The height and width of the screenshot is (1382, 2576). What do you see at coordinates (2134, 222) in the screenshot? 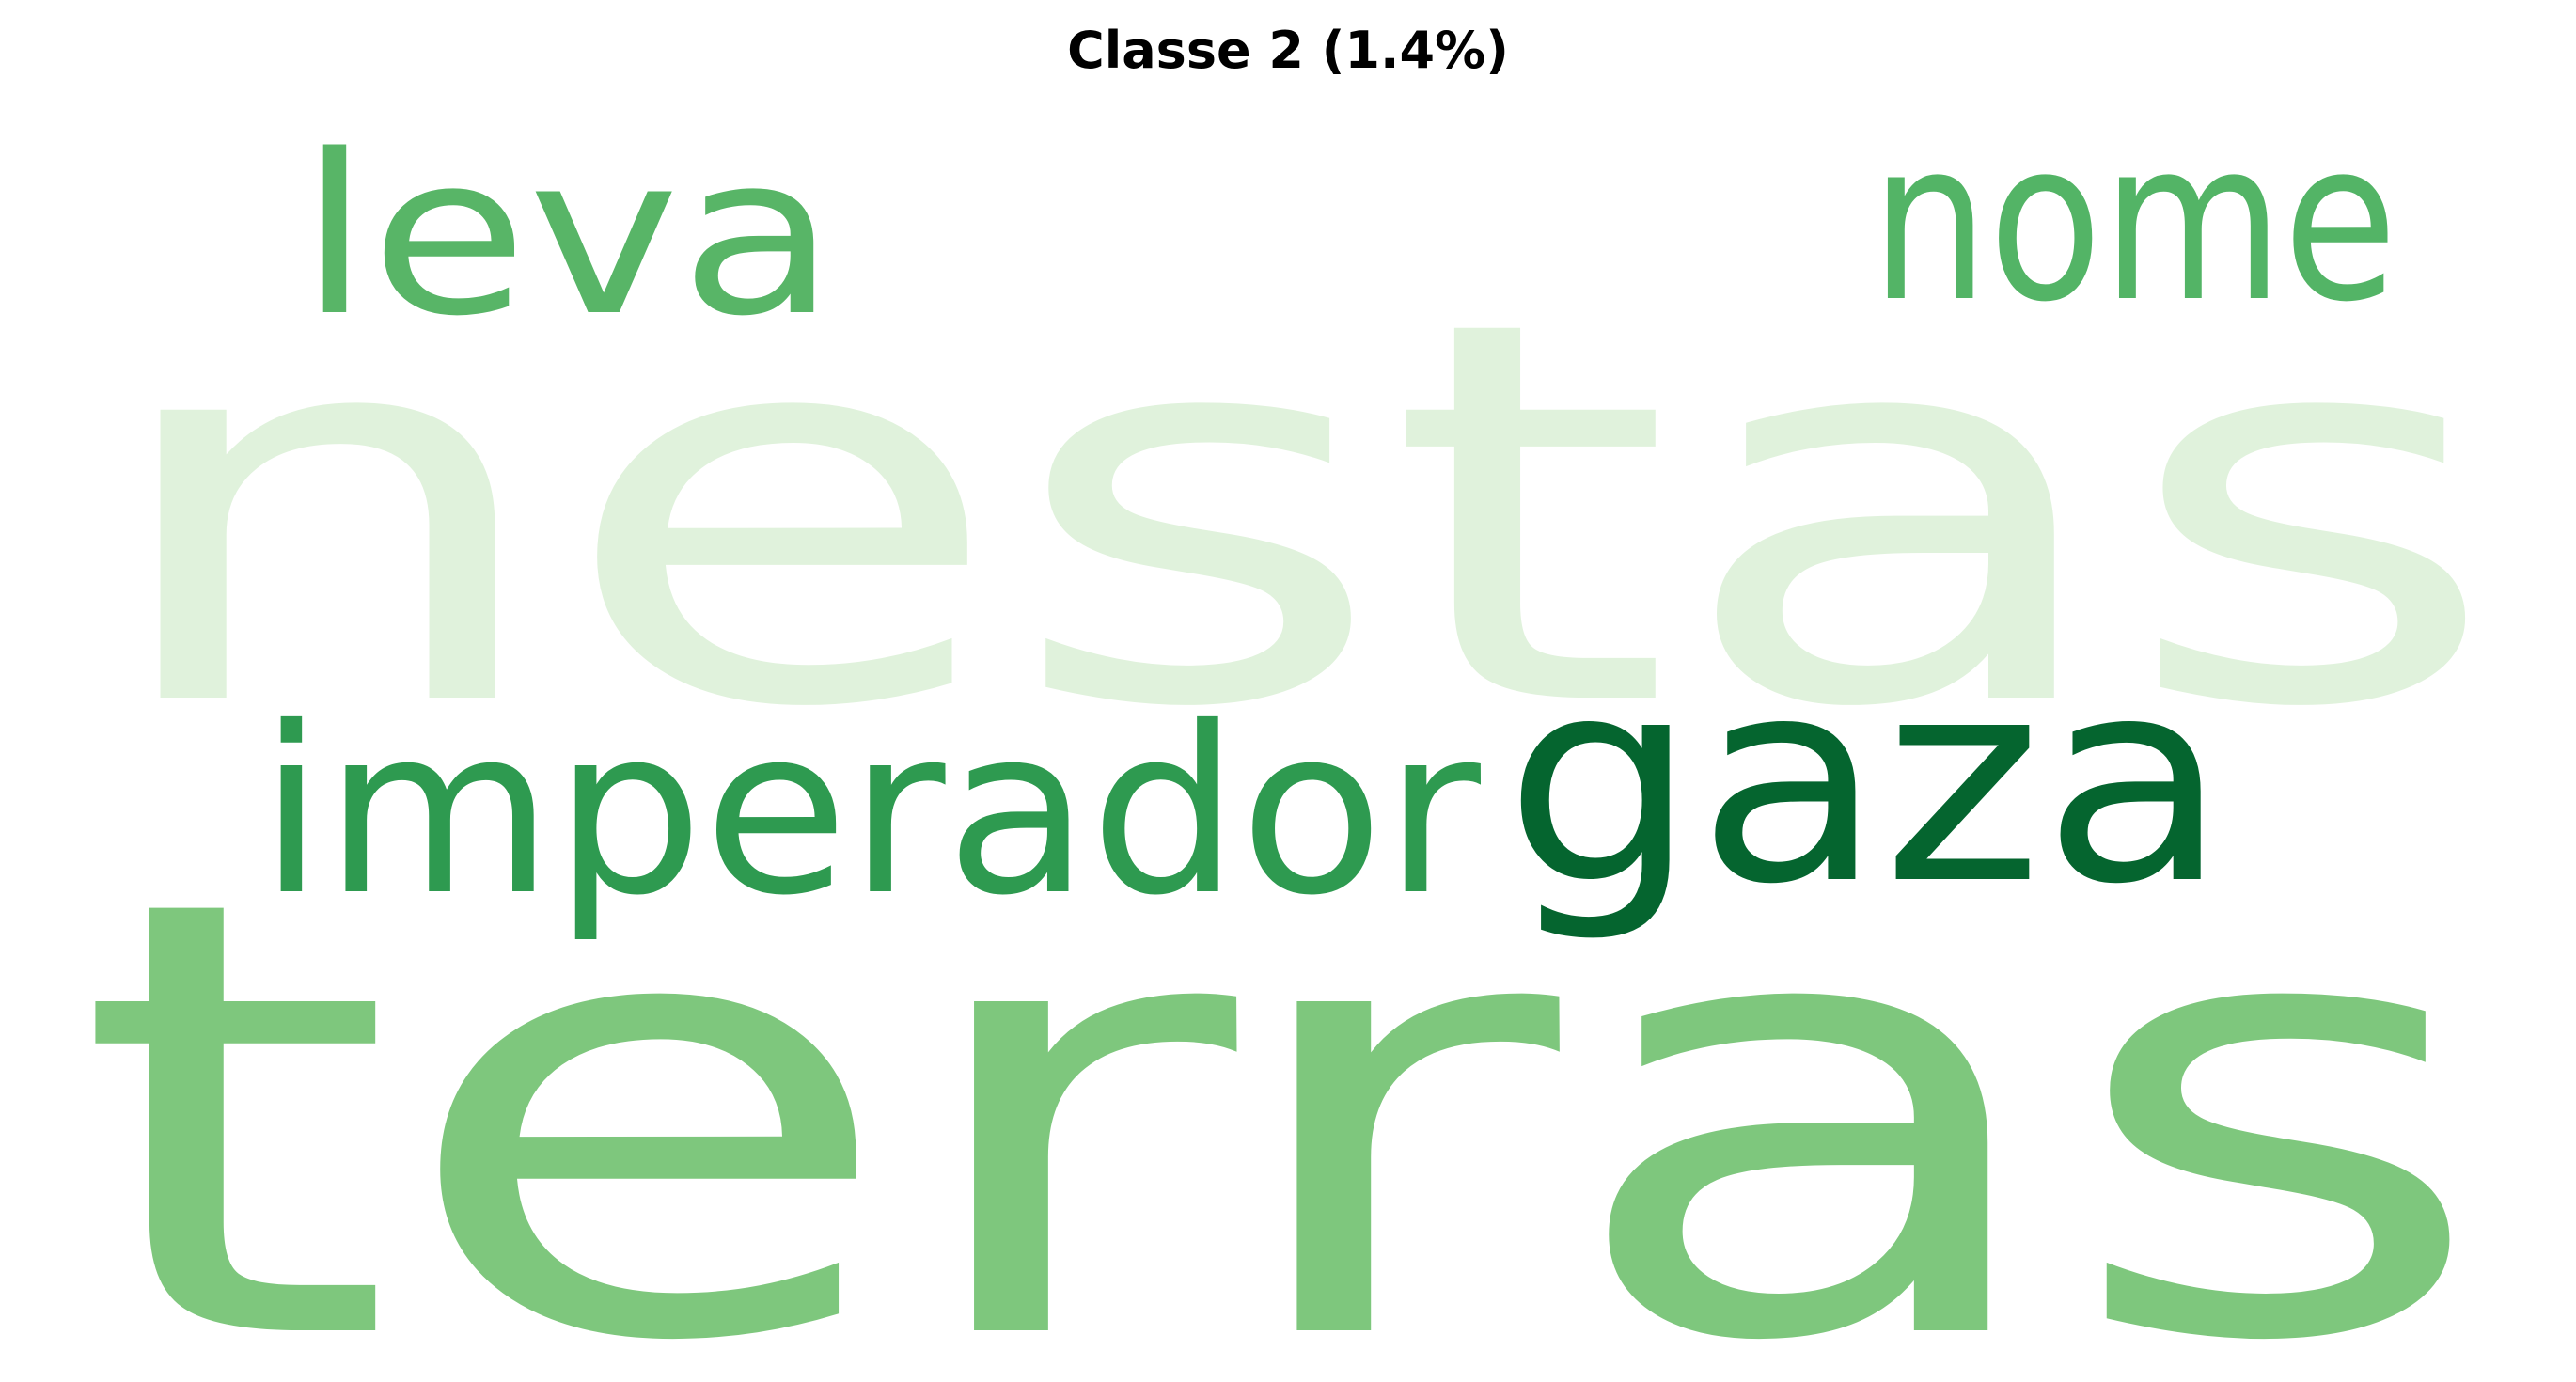
I see `word-nome: nome` at bounding box center [2134, 222].